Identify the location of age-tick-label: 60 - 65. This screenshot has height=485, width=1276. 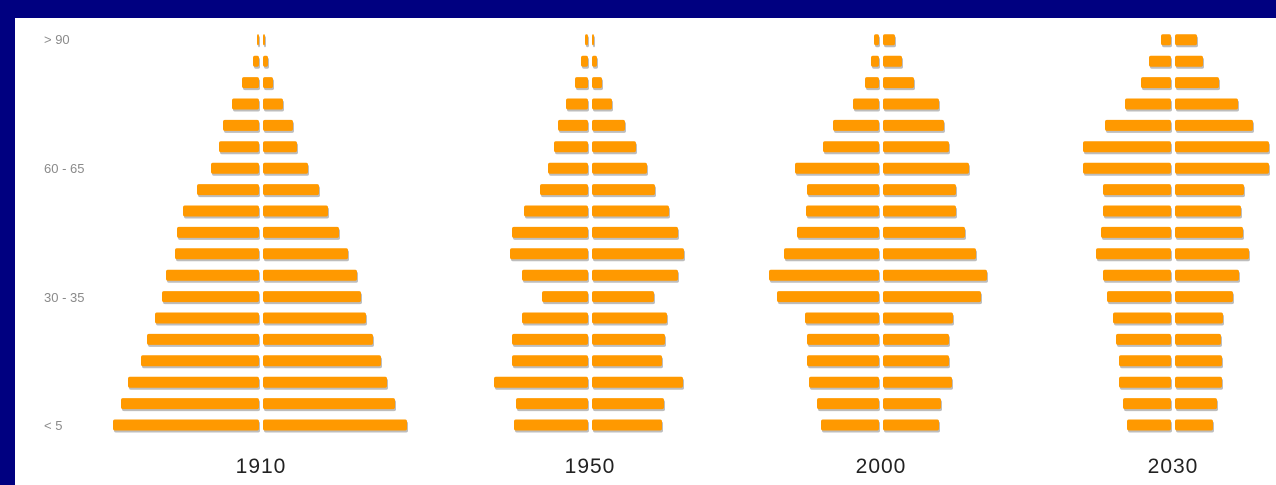
(64, 168).